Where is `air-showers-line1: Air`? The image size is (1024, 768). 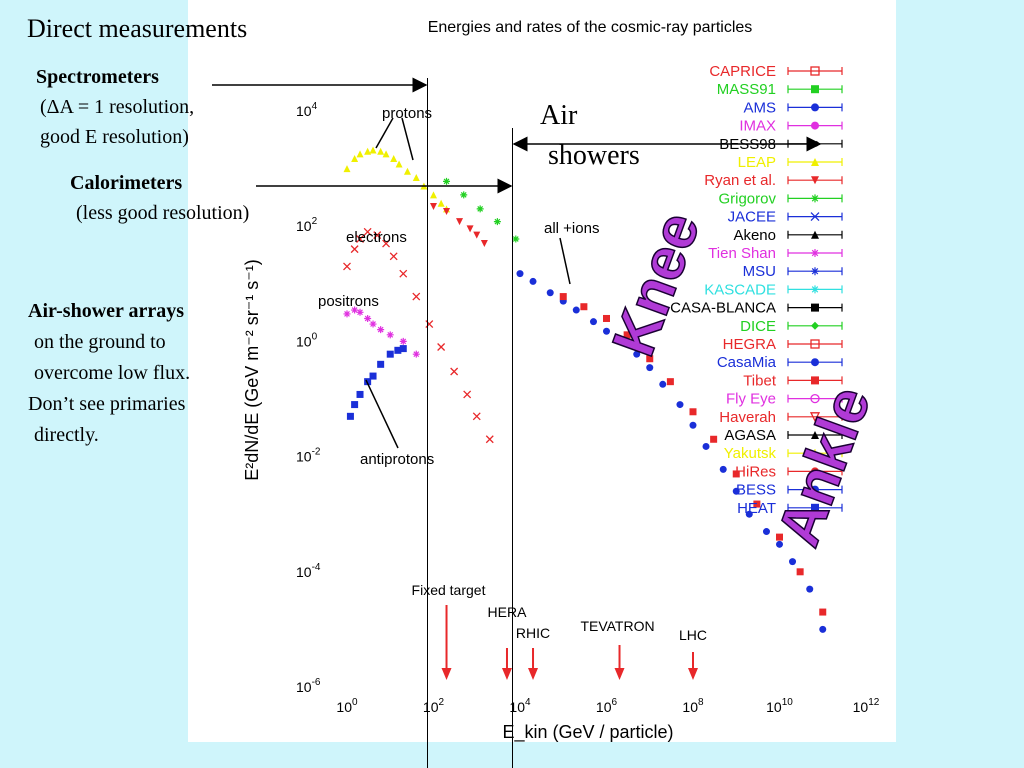
air-showers-line1: Air is located at coordinates (559, 115).